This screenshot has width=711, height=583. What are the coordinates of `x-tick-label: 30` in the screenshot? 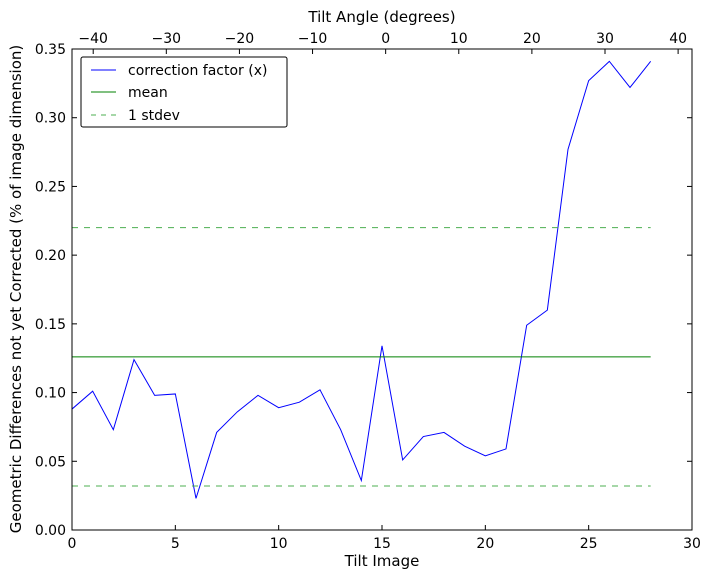 It's located at (692, 544).